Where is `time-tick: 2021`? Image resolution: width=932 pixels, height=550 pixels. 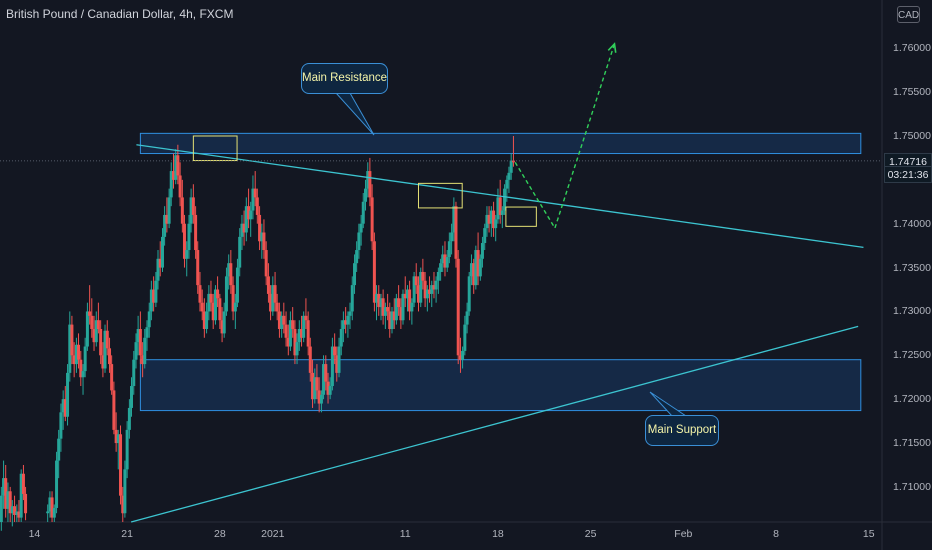
time-tick: 2021 is located at coordinates (273, 534).